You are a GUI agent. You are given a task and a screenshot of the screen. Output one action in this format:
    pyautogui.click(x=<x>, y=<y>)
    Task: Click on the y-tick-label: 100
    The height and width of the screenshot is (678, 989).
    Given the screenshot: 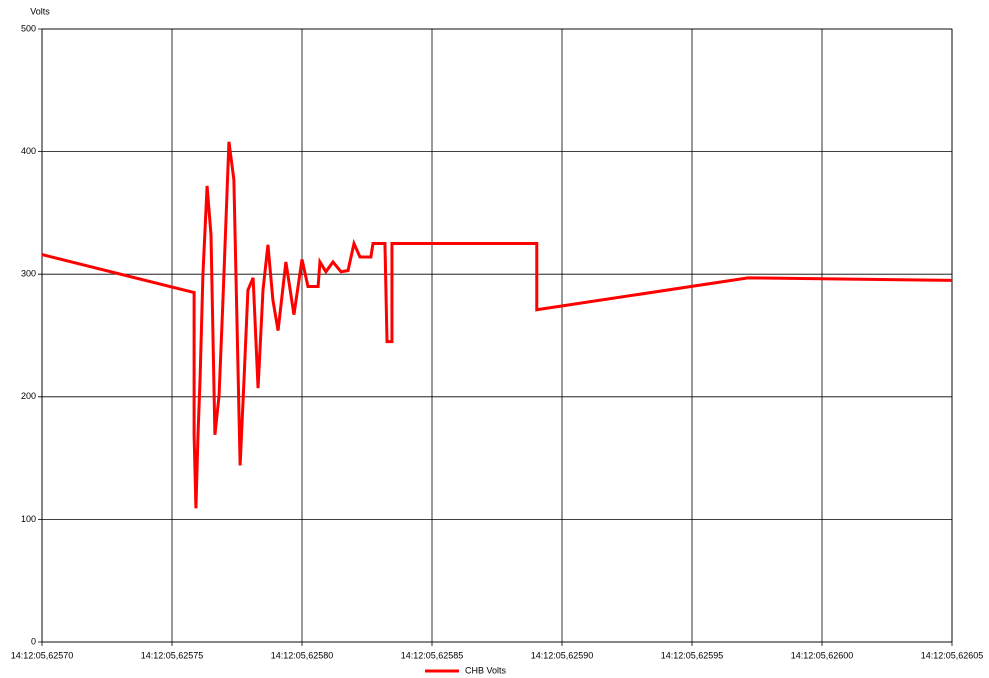 What is the action you would take?
    pyautogui.click(x=28, y=519)
    